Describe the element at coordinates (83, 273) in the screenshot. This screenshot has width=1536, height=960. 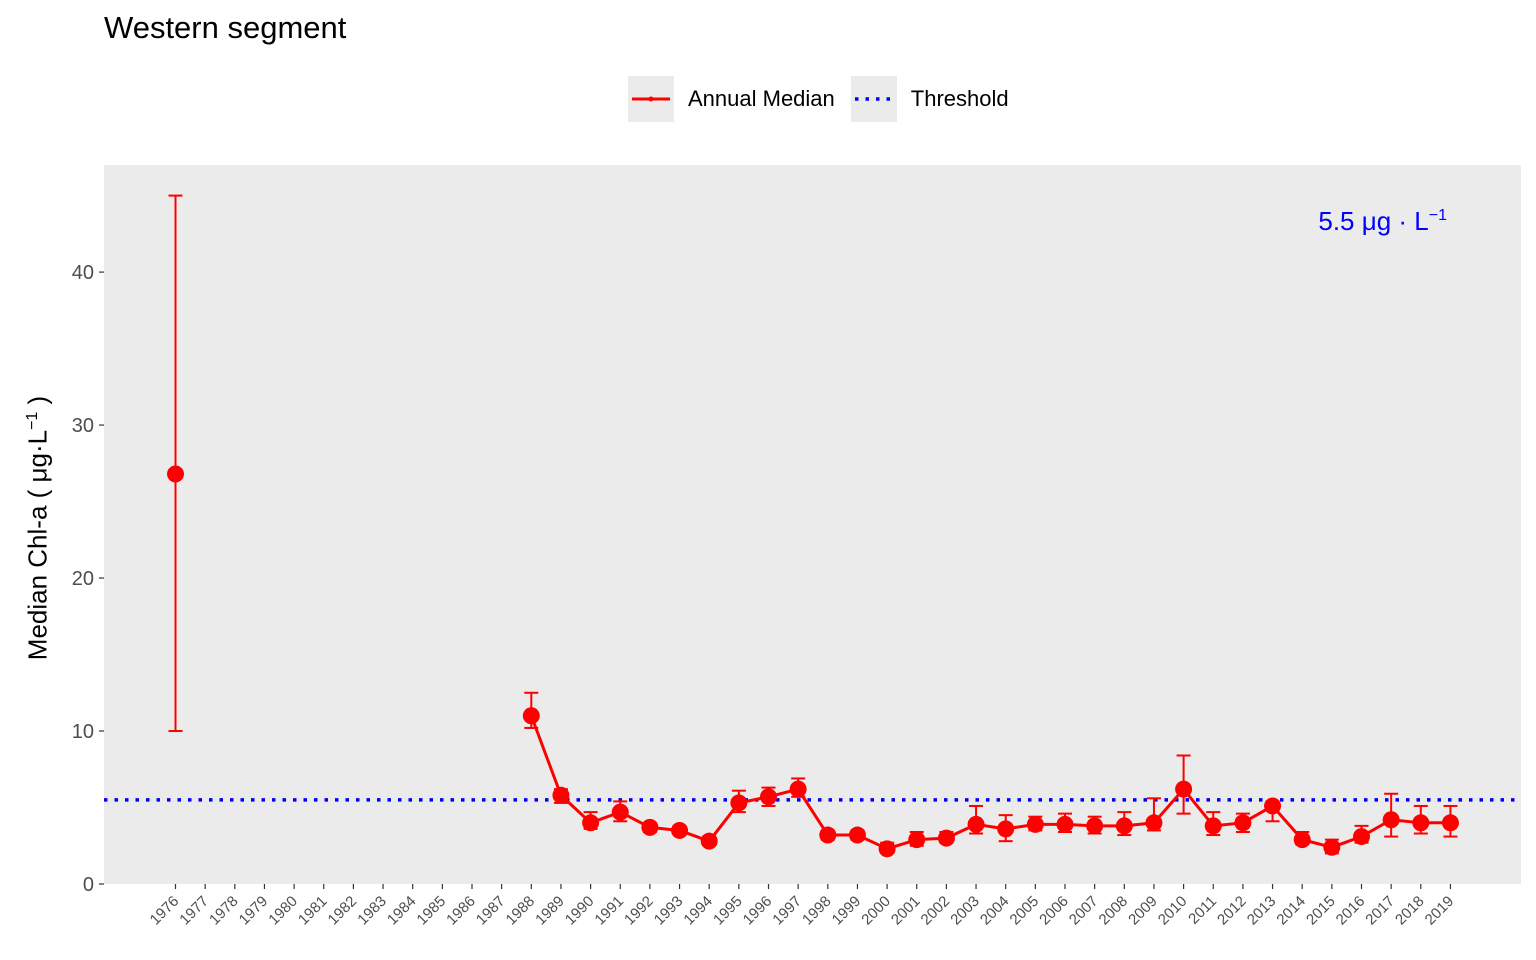
I see `y-tick-label: 40` at that location.